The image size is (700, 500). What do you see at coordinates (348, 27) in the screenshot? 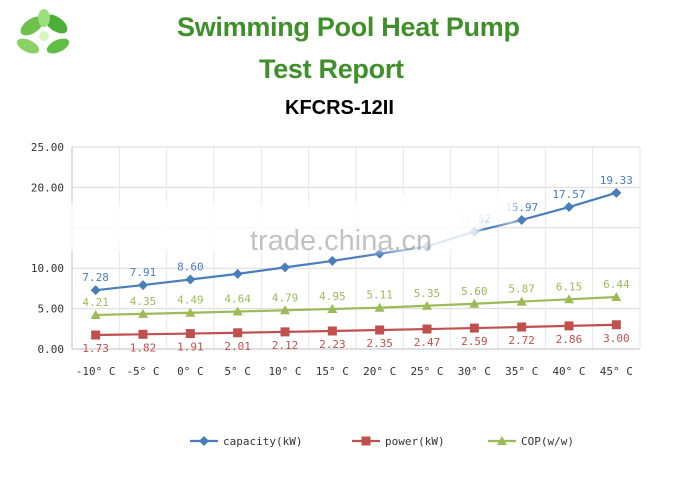
I see `report-title-line1: Swimming Pool Heat Pump` at bounding box center [348, 27].